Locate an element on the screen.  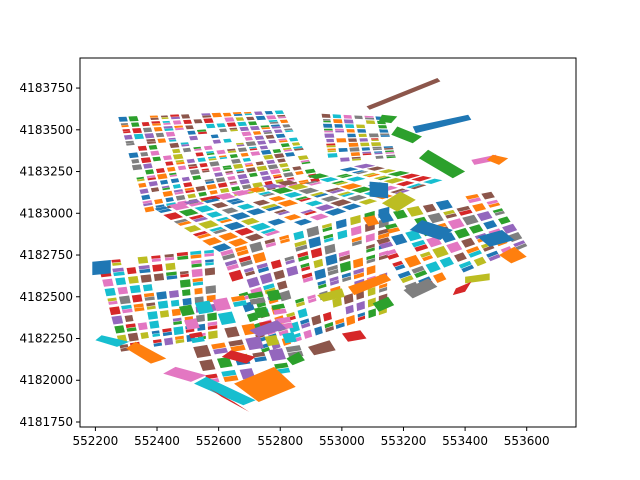
y-tick-label: 4182500 is located at coordinates (46, 297).